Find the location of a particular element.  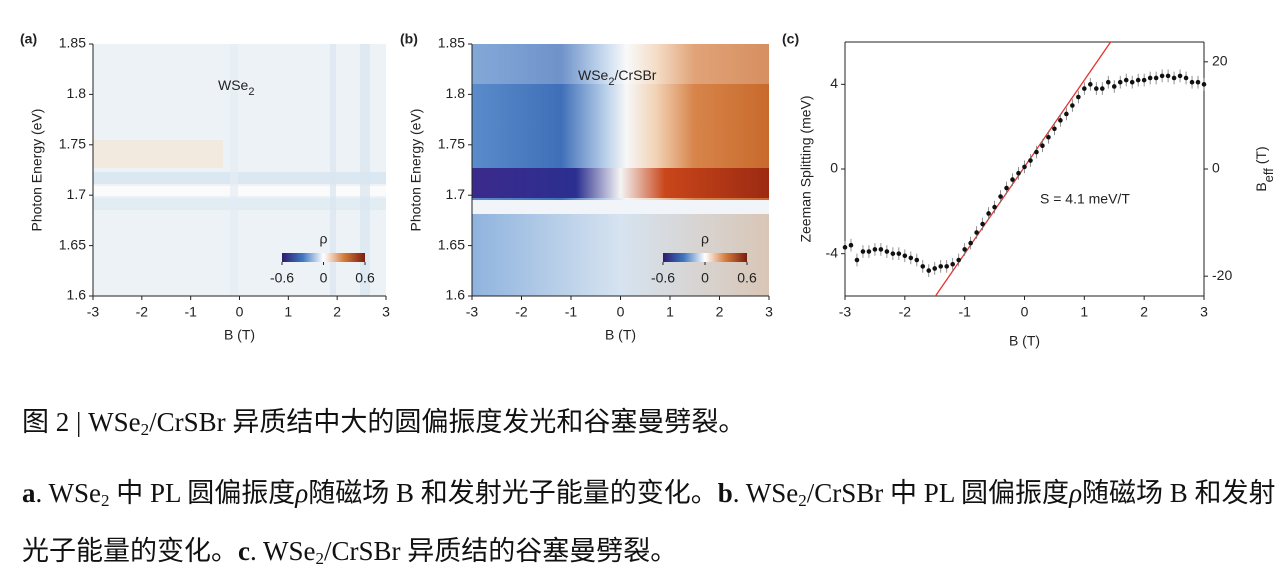

y2-tick-label: -20 is located at coordinates (1222, 275).